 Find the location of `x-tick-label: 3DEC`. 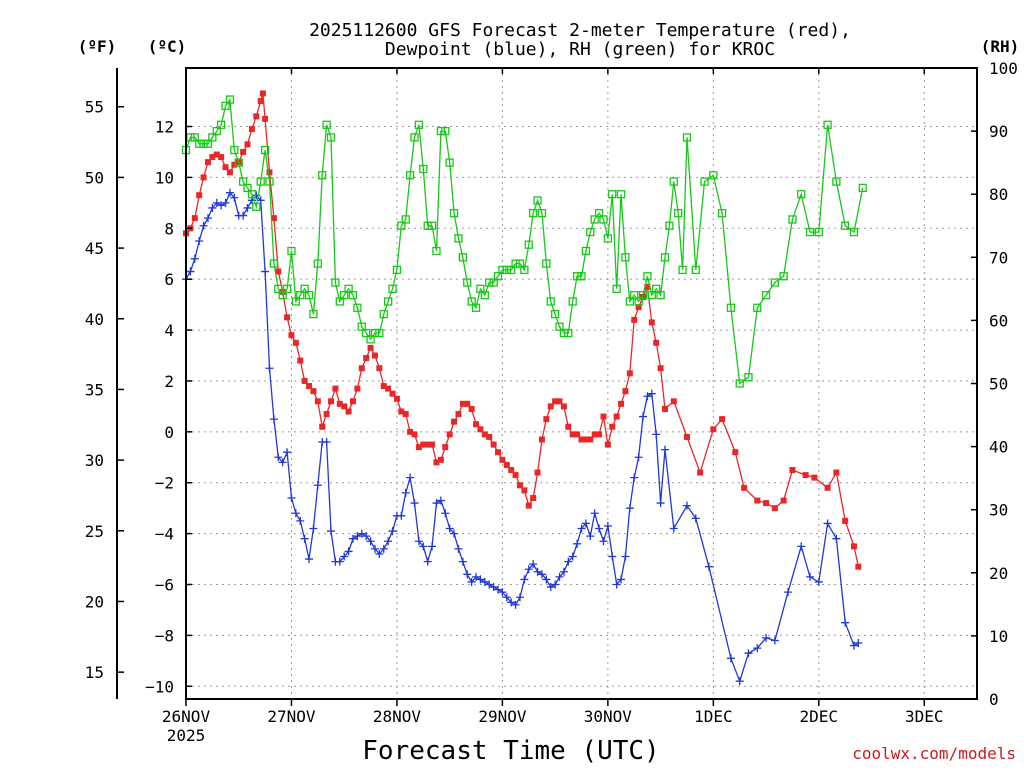

x-tick-label: 3DEC is located at coordinates (924, 716).